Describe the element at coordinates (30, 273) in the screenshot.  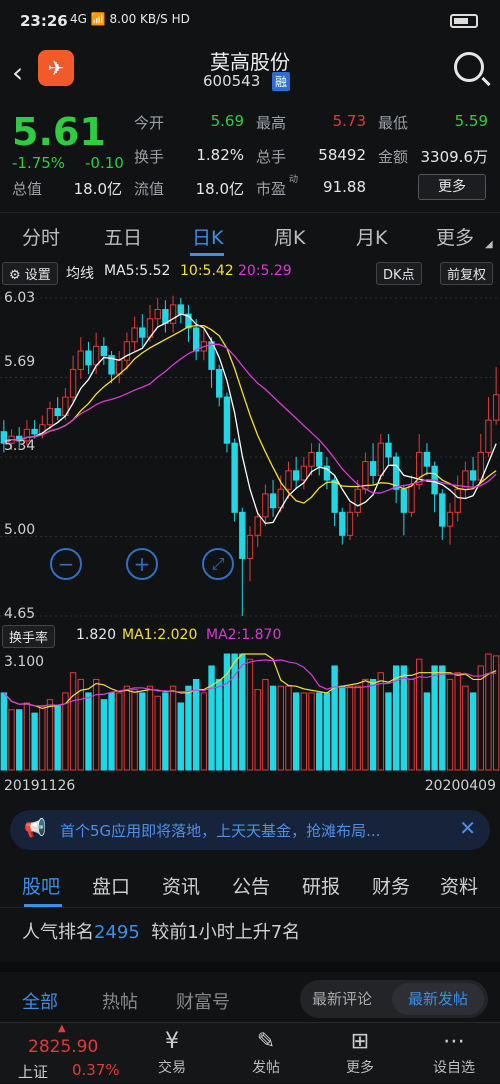
I see `settings-button: ⚙ 设置` at that location.